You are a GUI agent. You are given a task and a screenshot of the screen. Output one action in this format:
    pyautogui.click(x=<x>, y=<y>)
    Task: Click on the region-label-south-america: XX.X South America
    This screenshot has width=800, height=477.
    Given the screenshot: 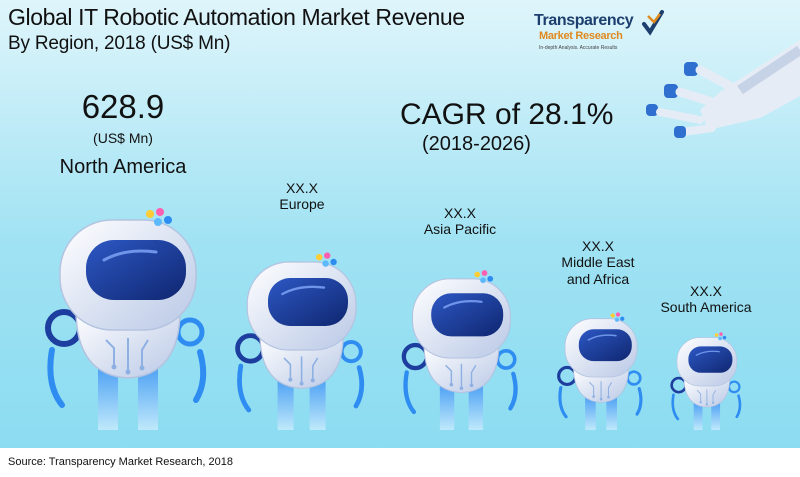 What is the action you would take?
    pyautogui.click(x=706, y=299)
    